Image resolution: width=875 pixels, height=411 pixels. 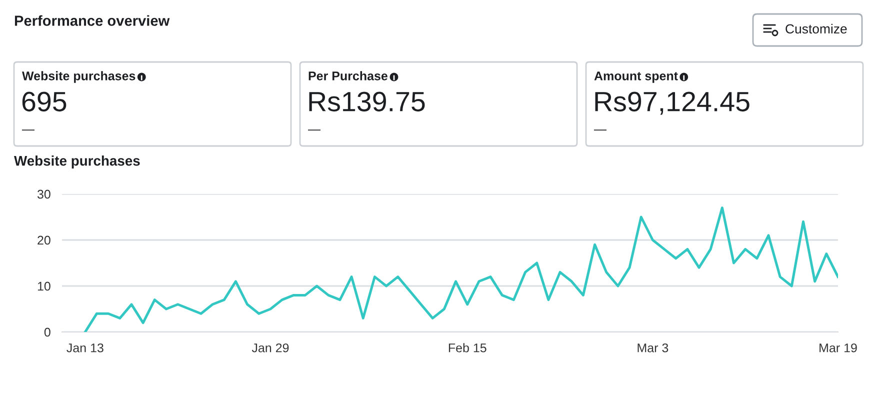 What do you see at coordinates (672, 103) in the screenshot?
I see `text: Rs97,124.45` at bounding box center [672, 103].